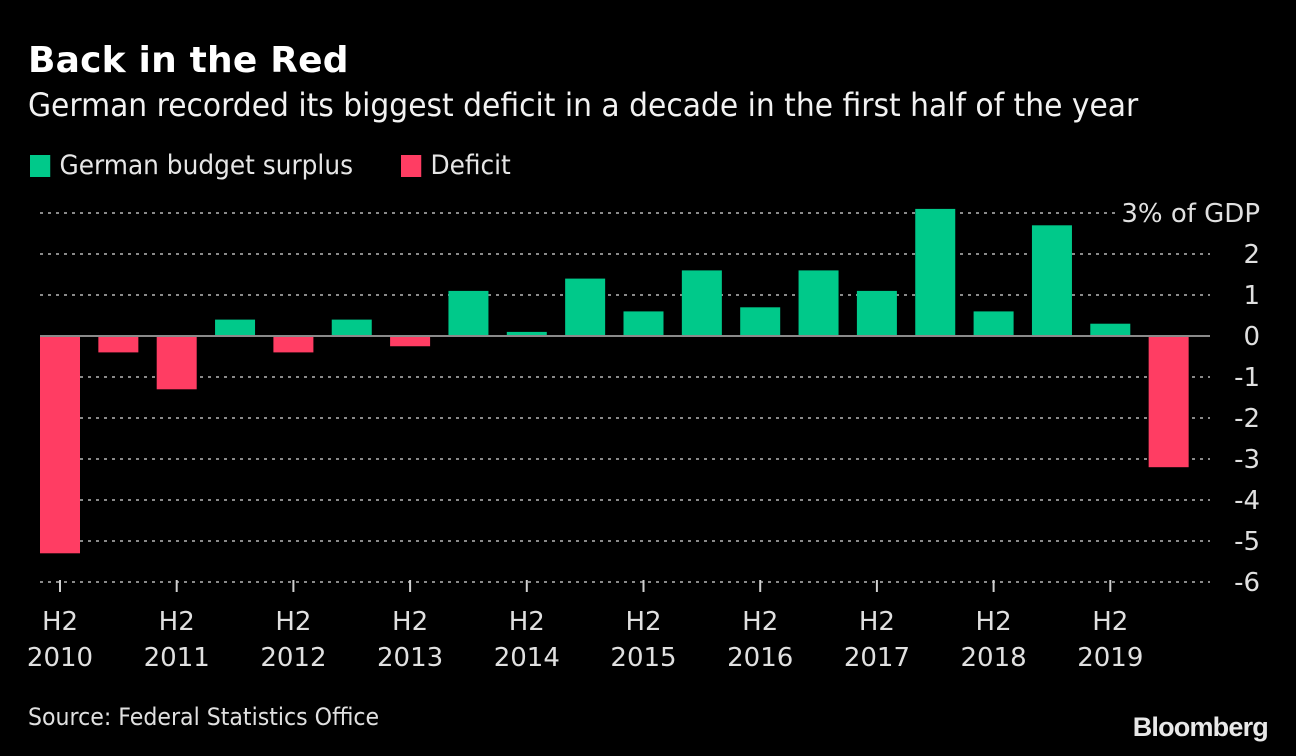 Image resolution: width=1296 pixels, height=756 pixels. What do you see at coordinates (760, 658) in the screenshot?
I see `x-tick-label-year: 2016` at bounding box center [760, 658].